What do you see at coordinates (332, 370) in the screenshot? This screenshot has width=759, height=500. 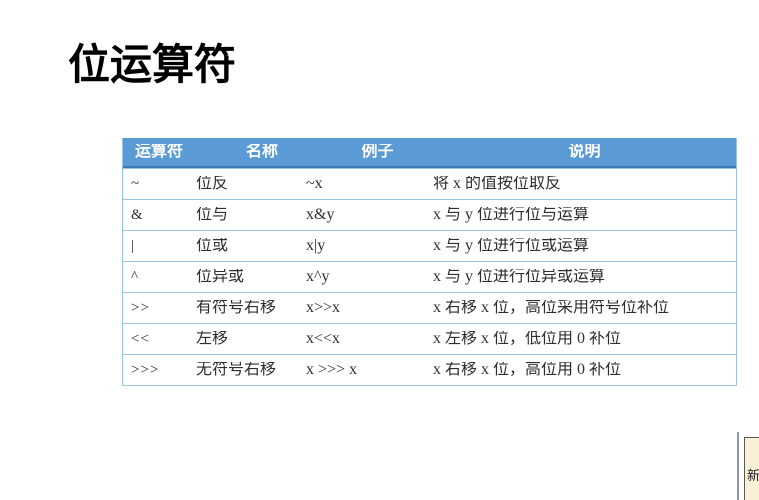 I see `cell-example: x >>> x` at bounding box center [332, 370].